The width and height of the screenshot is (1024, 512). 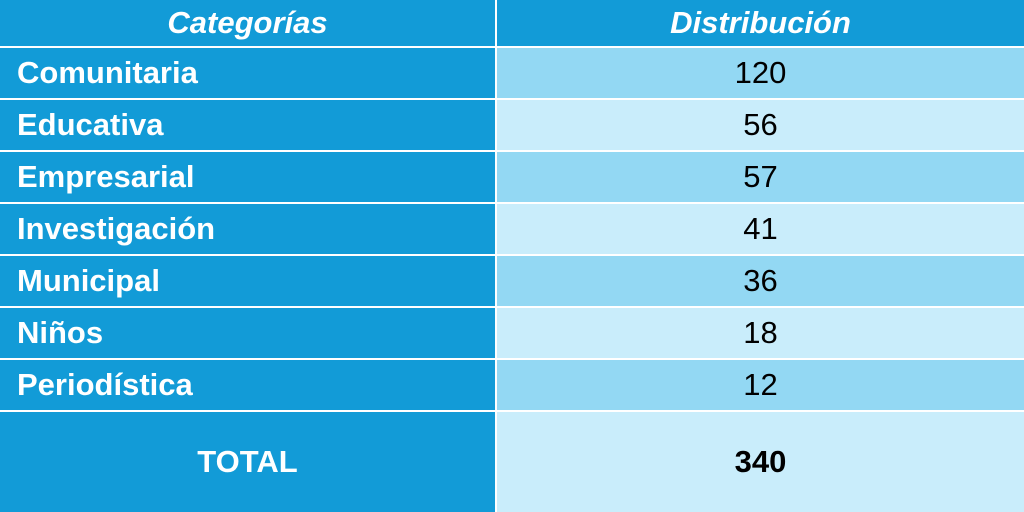 What do you see at coordinates (760, 229) in the screenshot?
I see `value-cell: 41` at bounding box center [760, 229].